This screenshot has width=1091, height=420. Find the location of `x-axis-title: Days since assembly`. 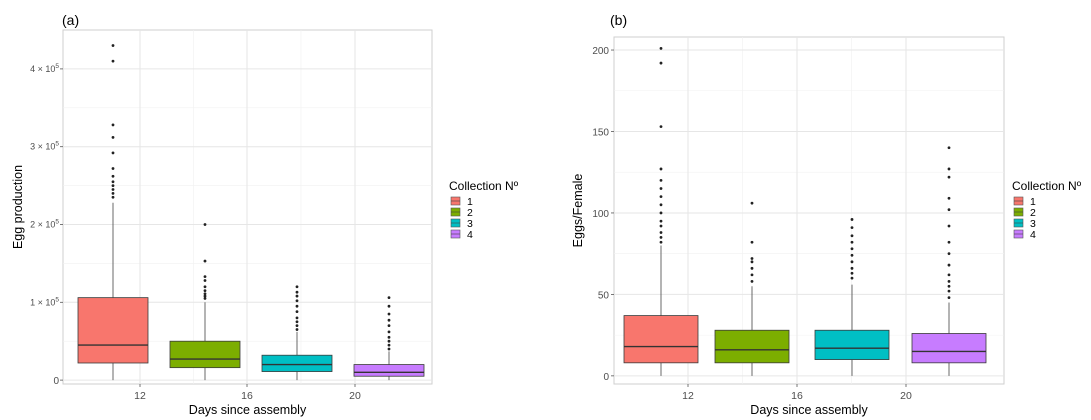

x-axis-title: Days since assembly is located at coordinates (809, 410).